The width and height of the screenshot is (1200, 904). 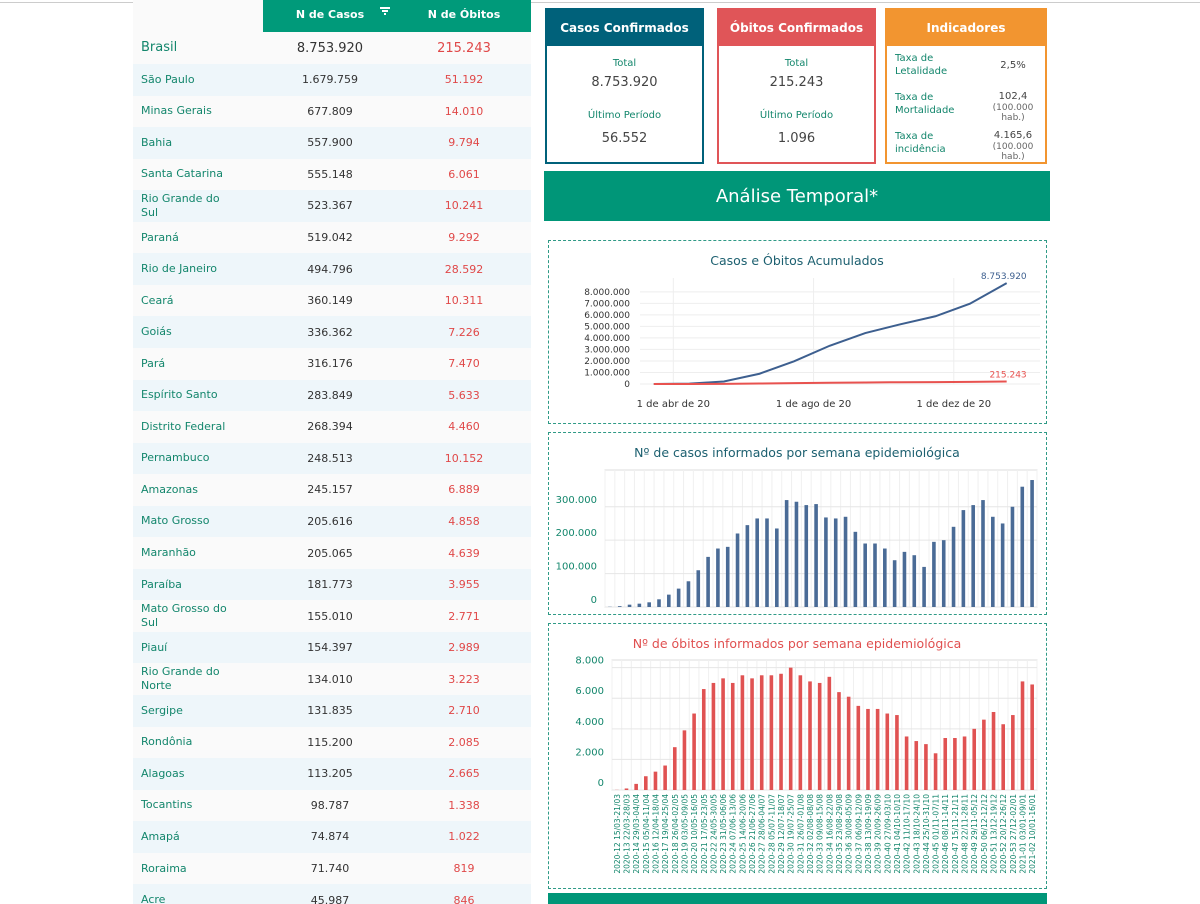 What do you see at coordinates (332, 584) in the screenshot?
I see `table-row: Paraíba 181.773 3.955` at bounding box center [332, 584].